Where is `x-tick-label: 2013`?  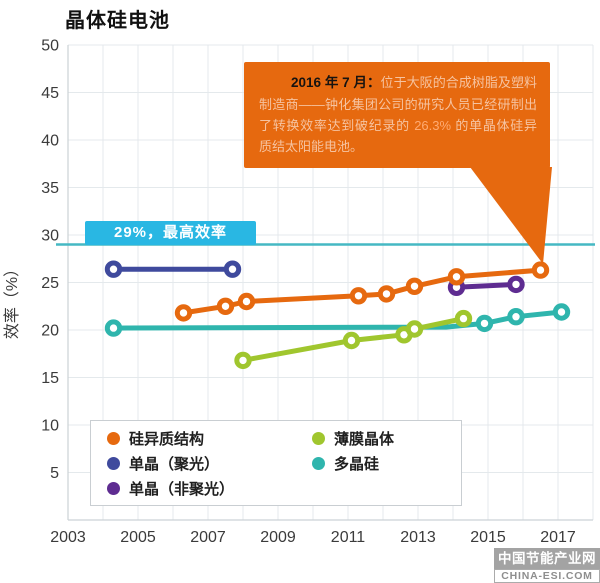 x-tick-label: 2013 is located at coordinates (418, 537).